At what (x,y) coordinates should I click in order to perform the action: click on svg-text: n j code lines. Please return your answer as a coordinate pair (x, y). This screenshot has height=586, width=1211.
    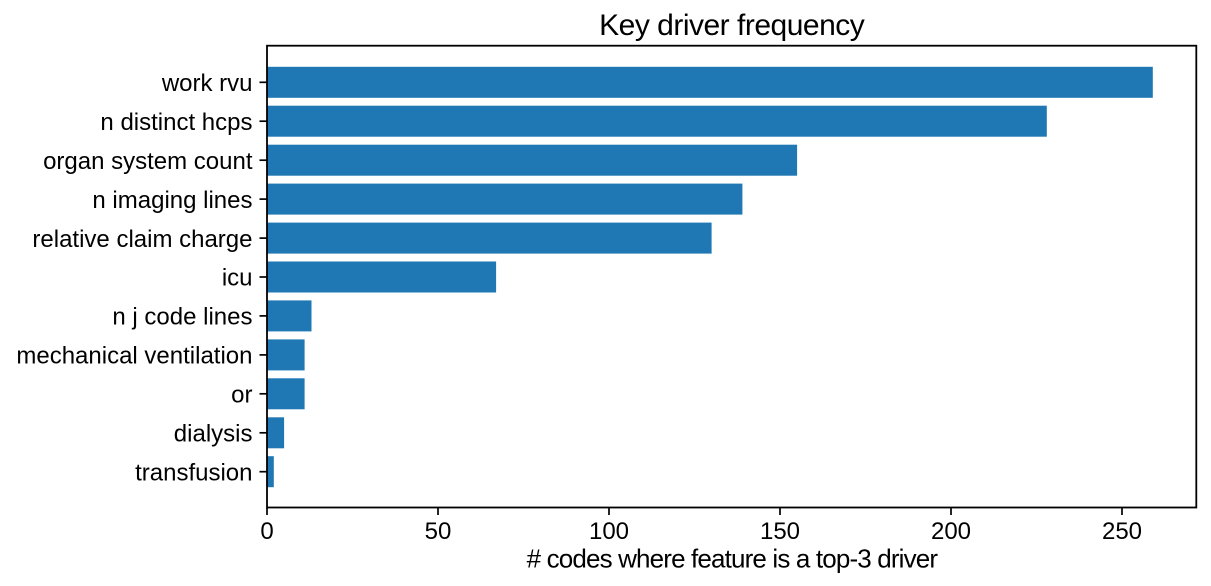
    Looking at the image, I should click on (182, 317).